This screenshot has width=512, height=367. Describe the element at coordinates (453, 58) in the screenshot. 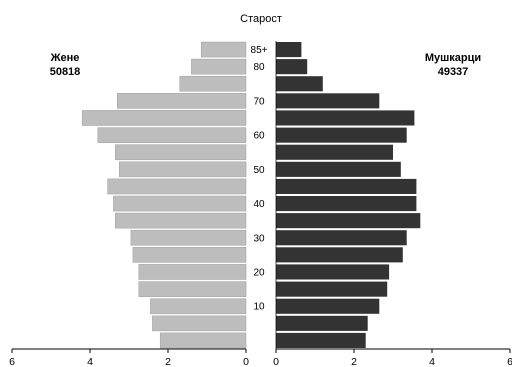

I see `legend-men-label: Мушкарци` at that location.